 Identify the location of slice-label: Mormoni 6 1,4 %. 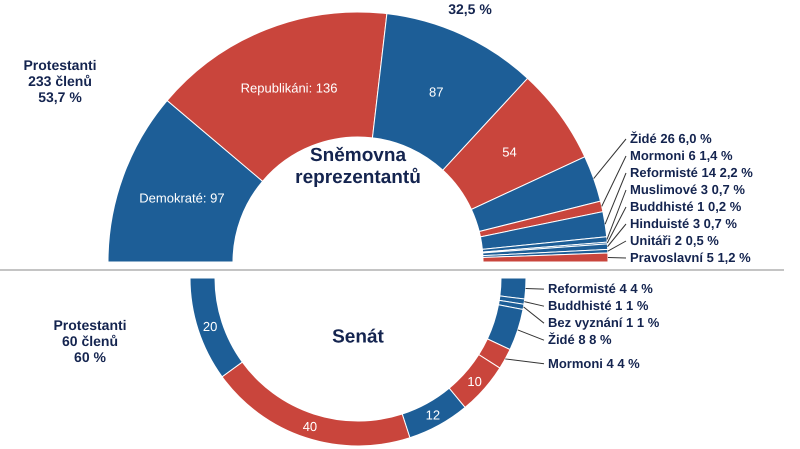
(682, 155).